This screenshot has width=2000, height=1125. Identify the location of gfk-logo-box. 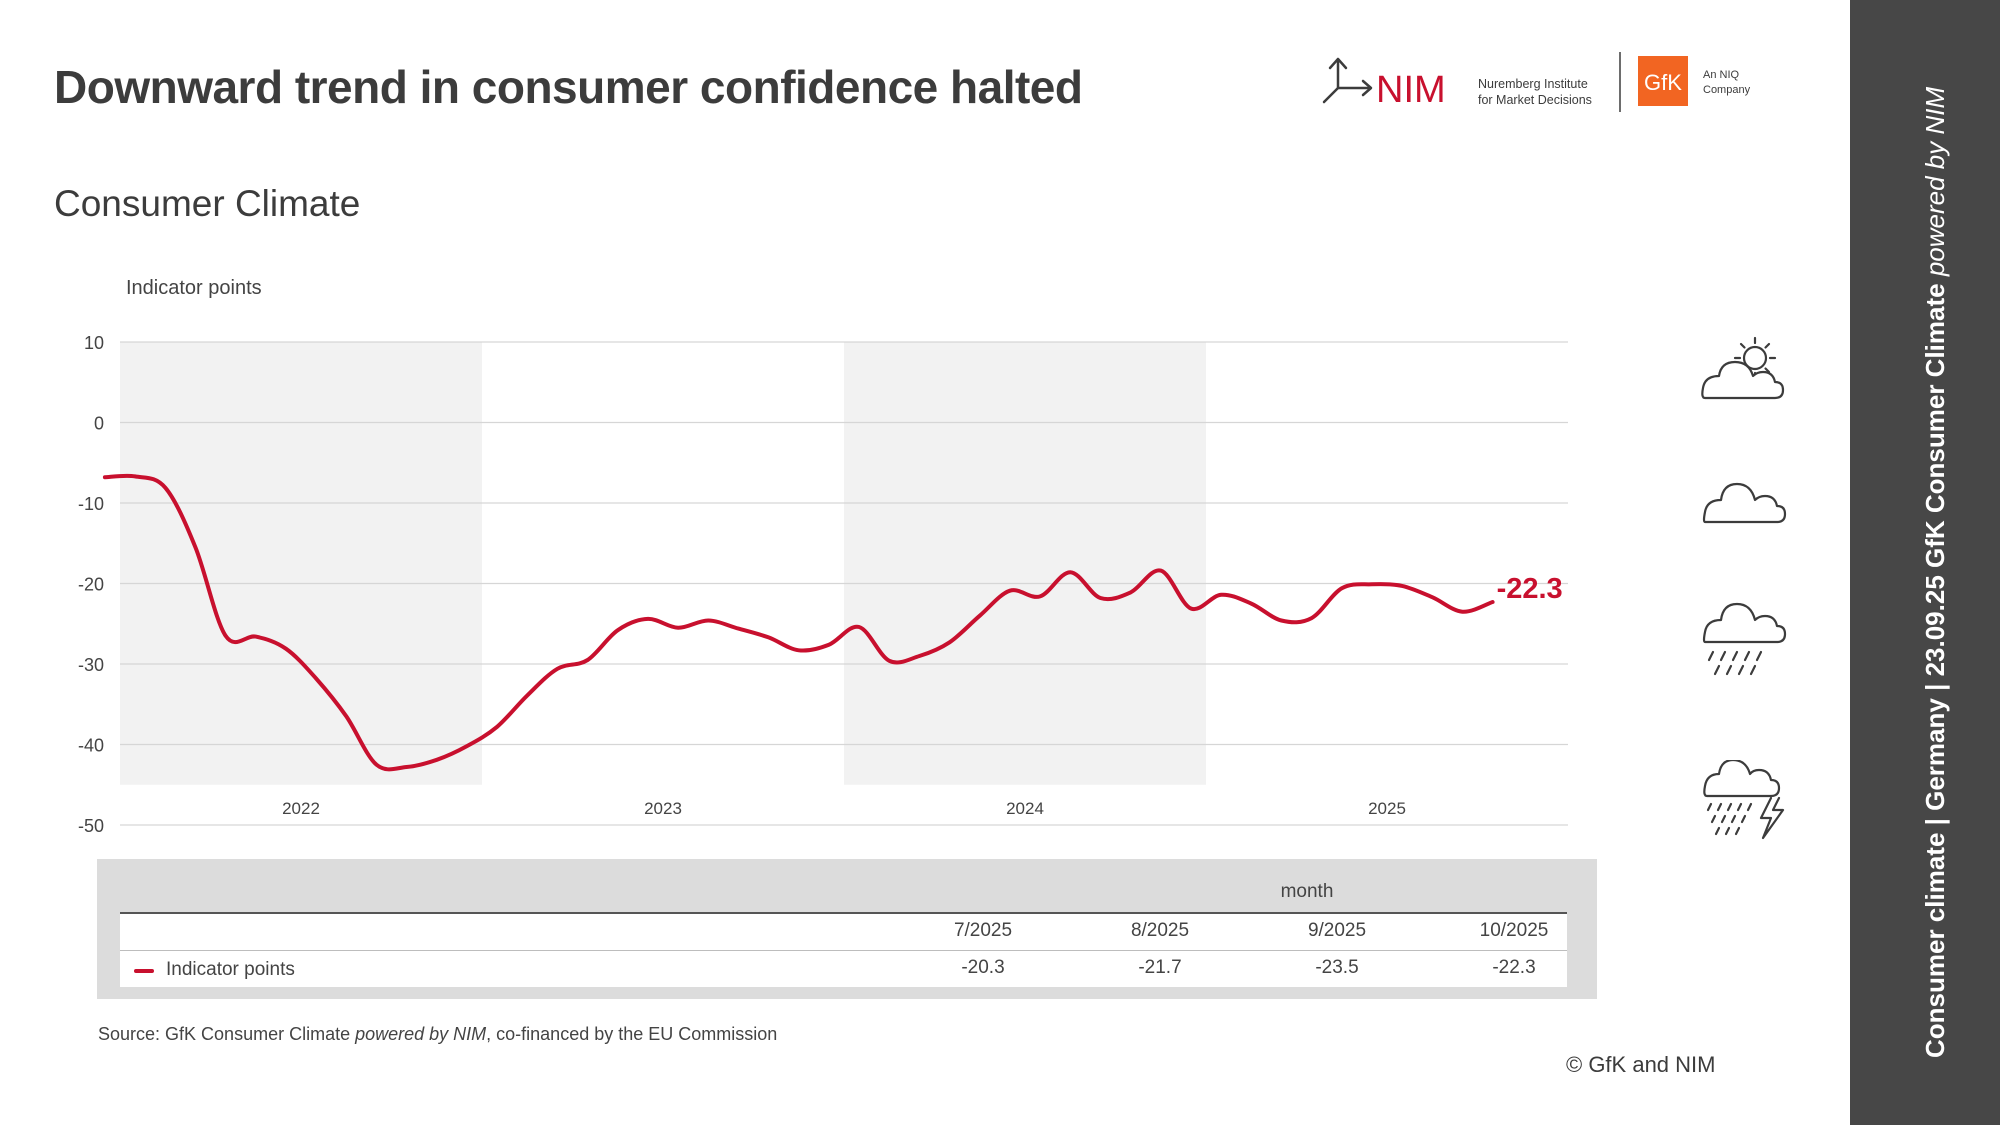
(1663, 81).